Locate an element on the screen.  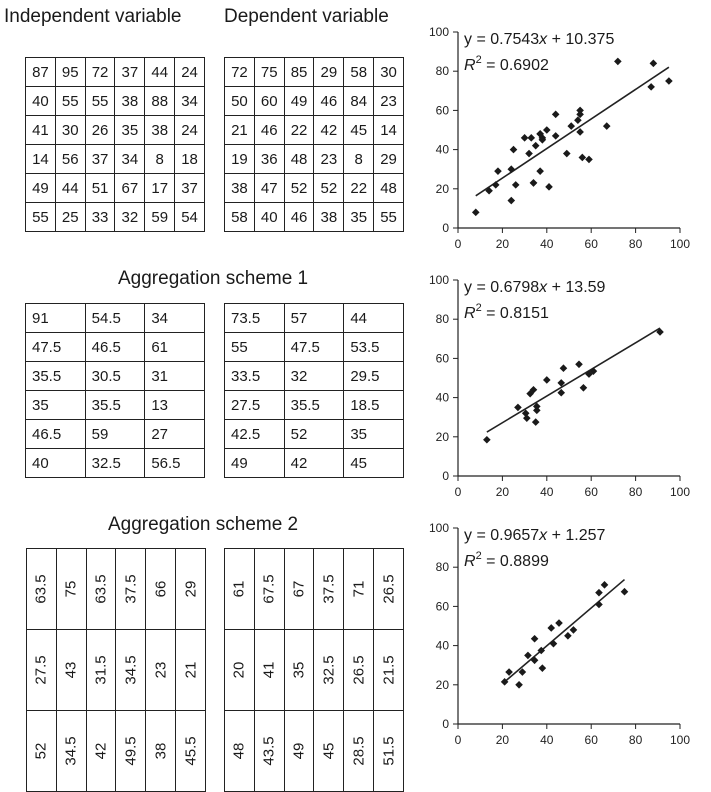
table-cell: 59 is located at coordinates (115, 434).